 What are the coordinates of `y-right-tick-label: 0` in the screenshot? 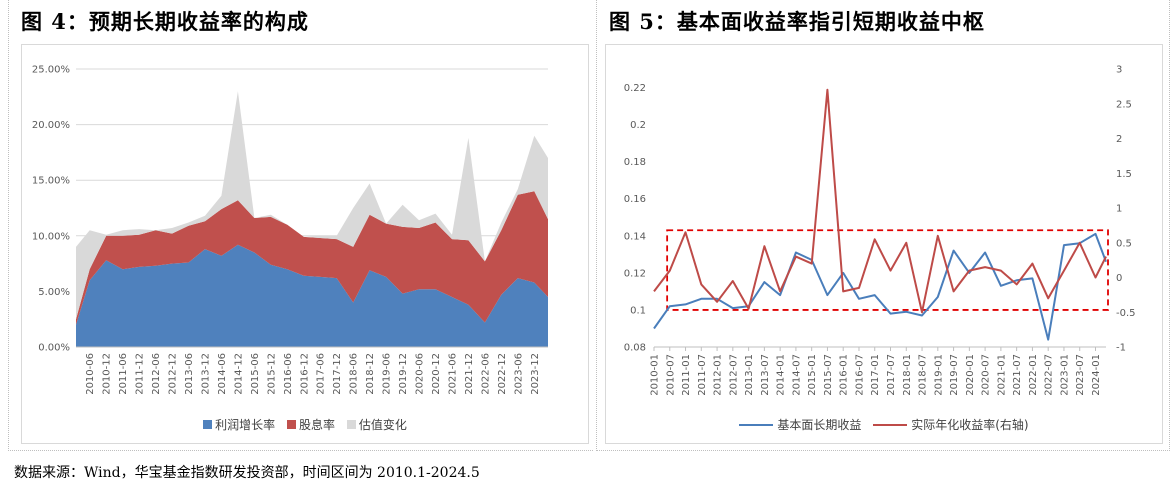 It's located at (1119, 278).